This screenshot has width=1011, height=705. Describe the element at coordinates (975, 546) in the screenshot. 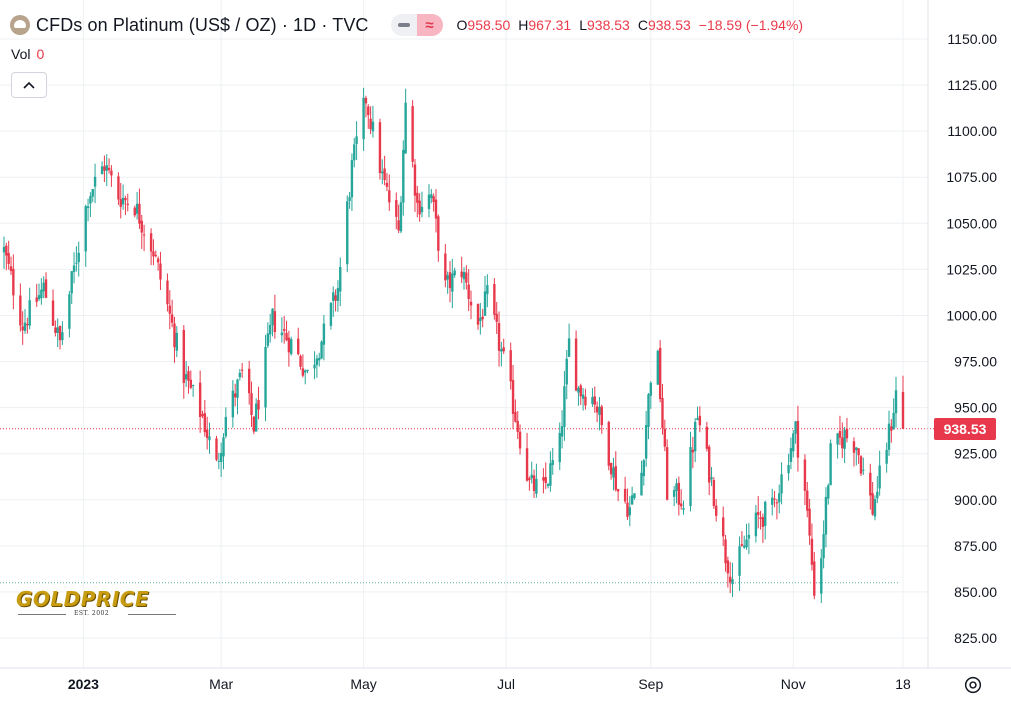

I see `y-tick-label: 875.00` at that location.